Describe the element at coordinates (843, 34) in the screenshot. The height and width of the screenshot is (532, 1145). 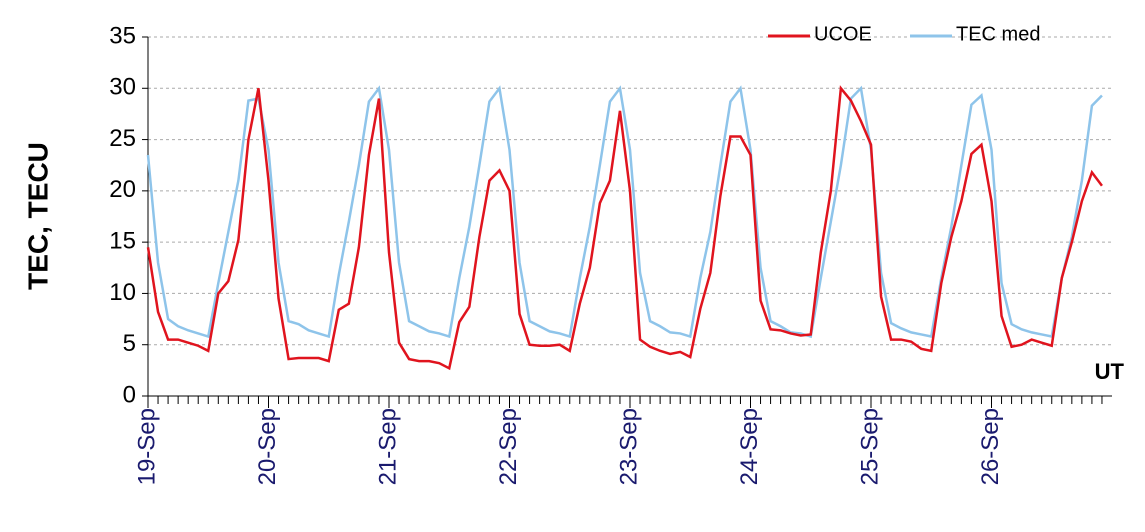
I see `legend-label: UCOE` at that location.